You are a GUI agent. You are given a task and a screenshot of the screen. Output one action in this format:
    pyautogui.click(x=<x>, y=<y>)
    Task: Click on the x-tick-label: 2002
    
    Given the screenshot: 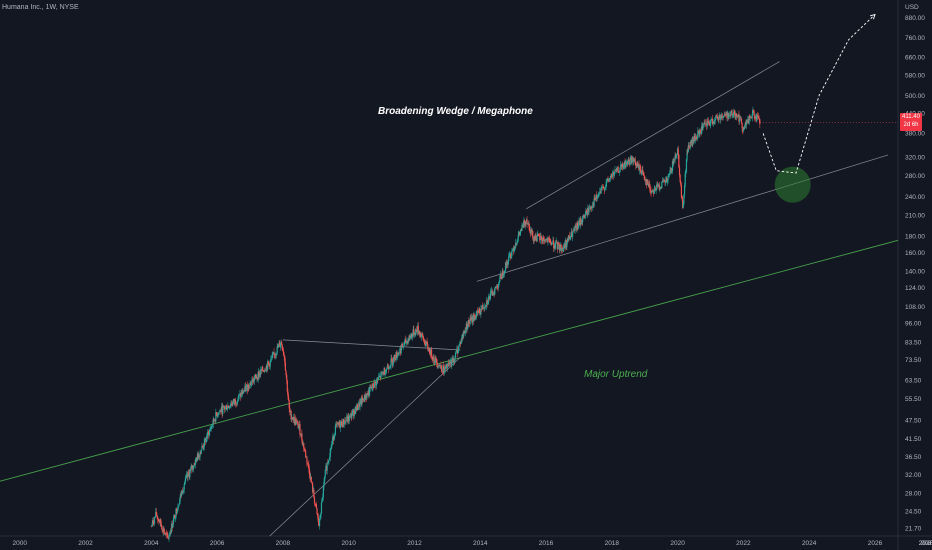 What is the action you would take?
    pyautogui.click(x=85, y=543)
    